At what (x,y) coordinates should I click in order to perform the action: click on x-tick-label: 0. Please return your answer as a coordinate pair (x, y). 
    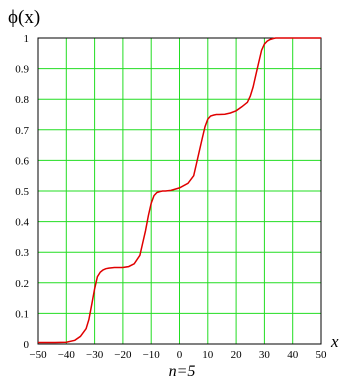
    Looking at the image, I should click on (180, 355).